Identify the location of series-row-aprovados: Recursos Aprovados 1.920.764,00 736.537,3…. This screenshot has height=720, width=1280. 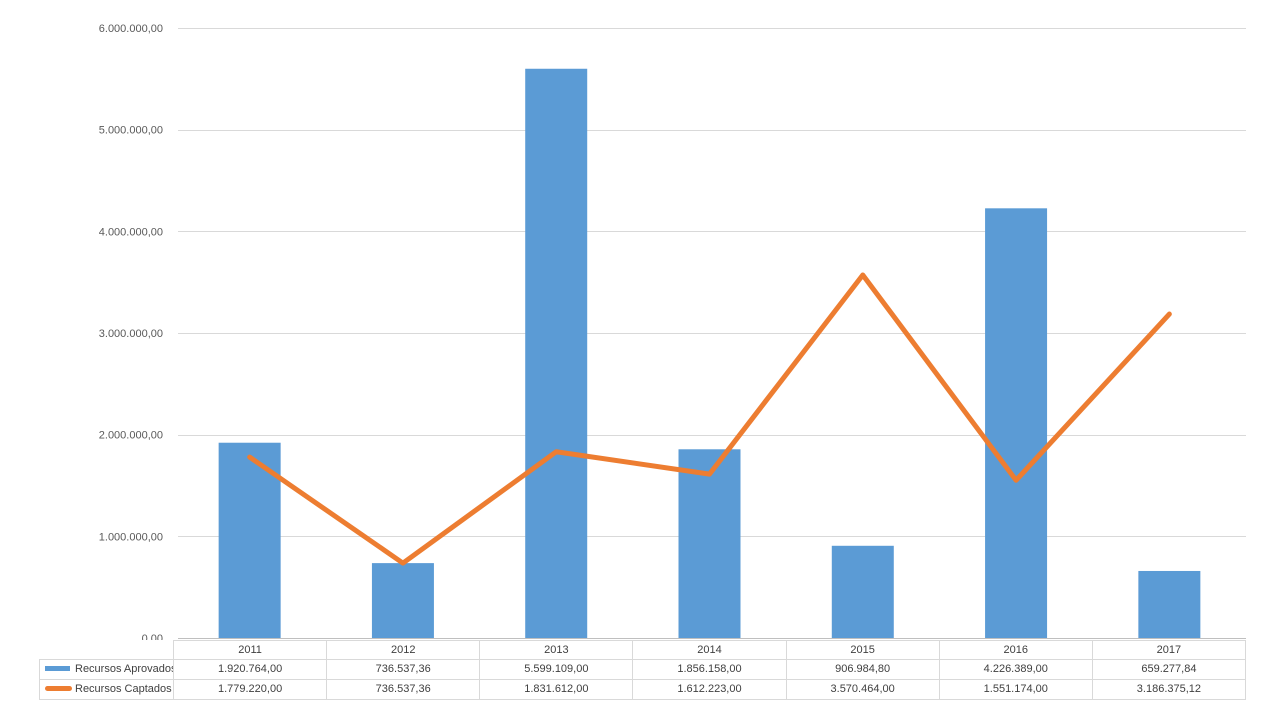
(643, 669).